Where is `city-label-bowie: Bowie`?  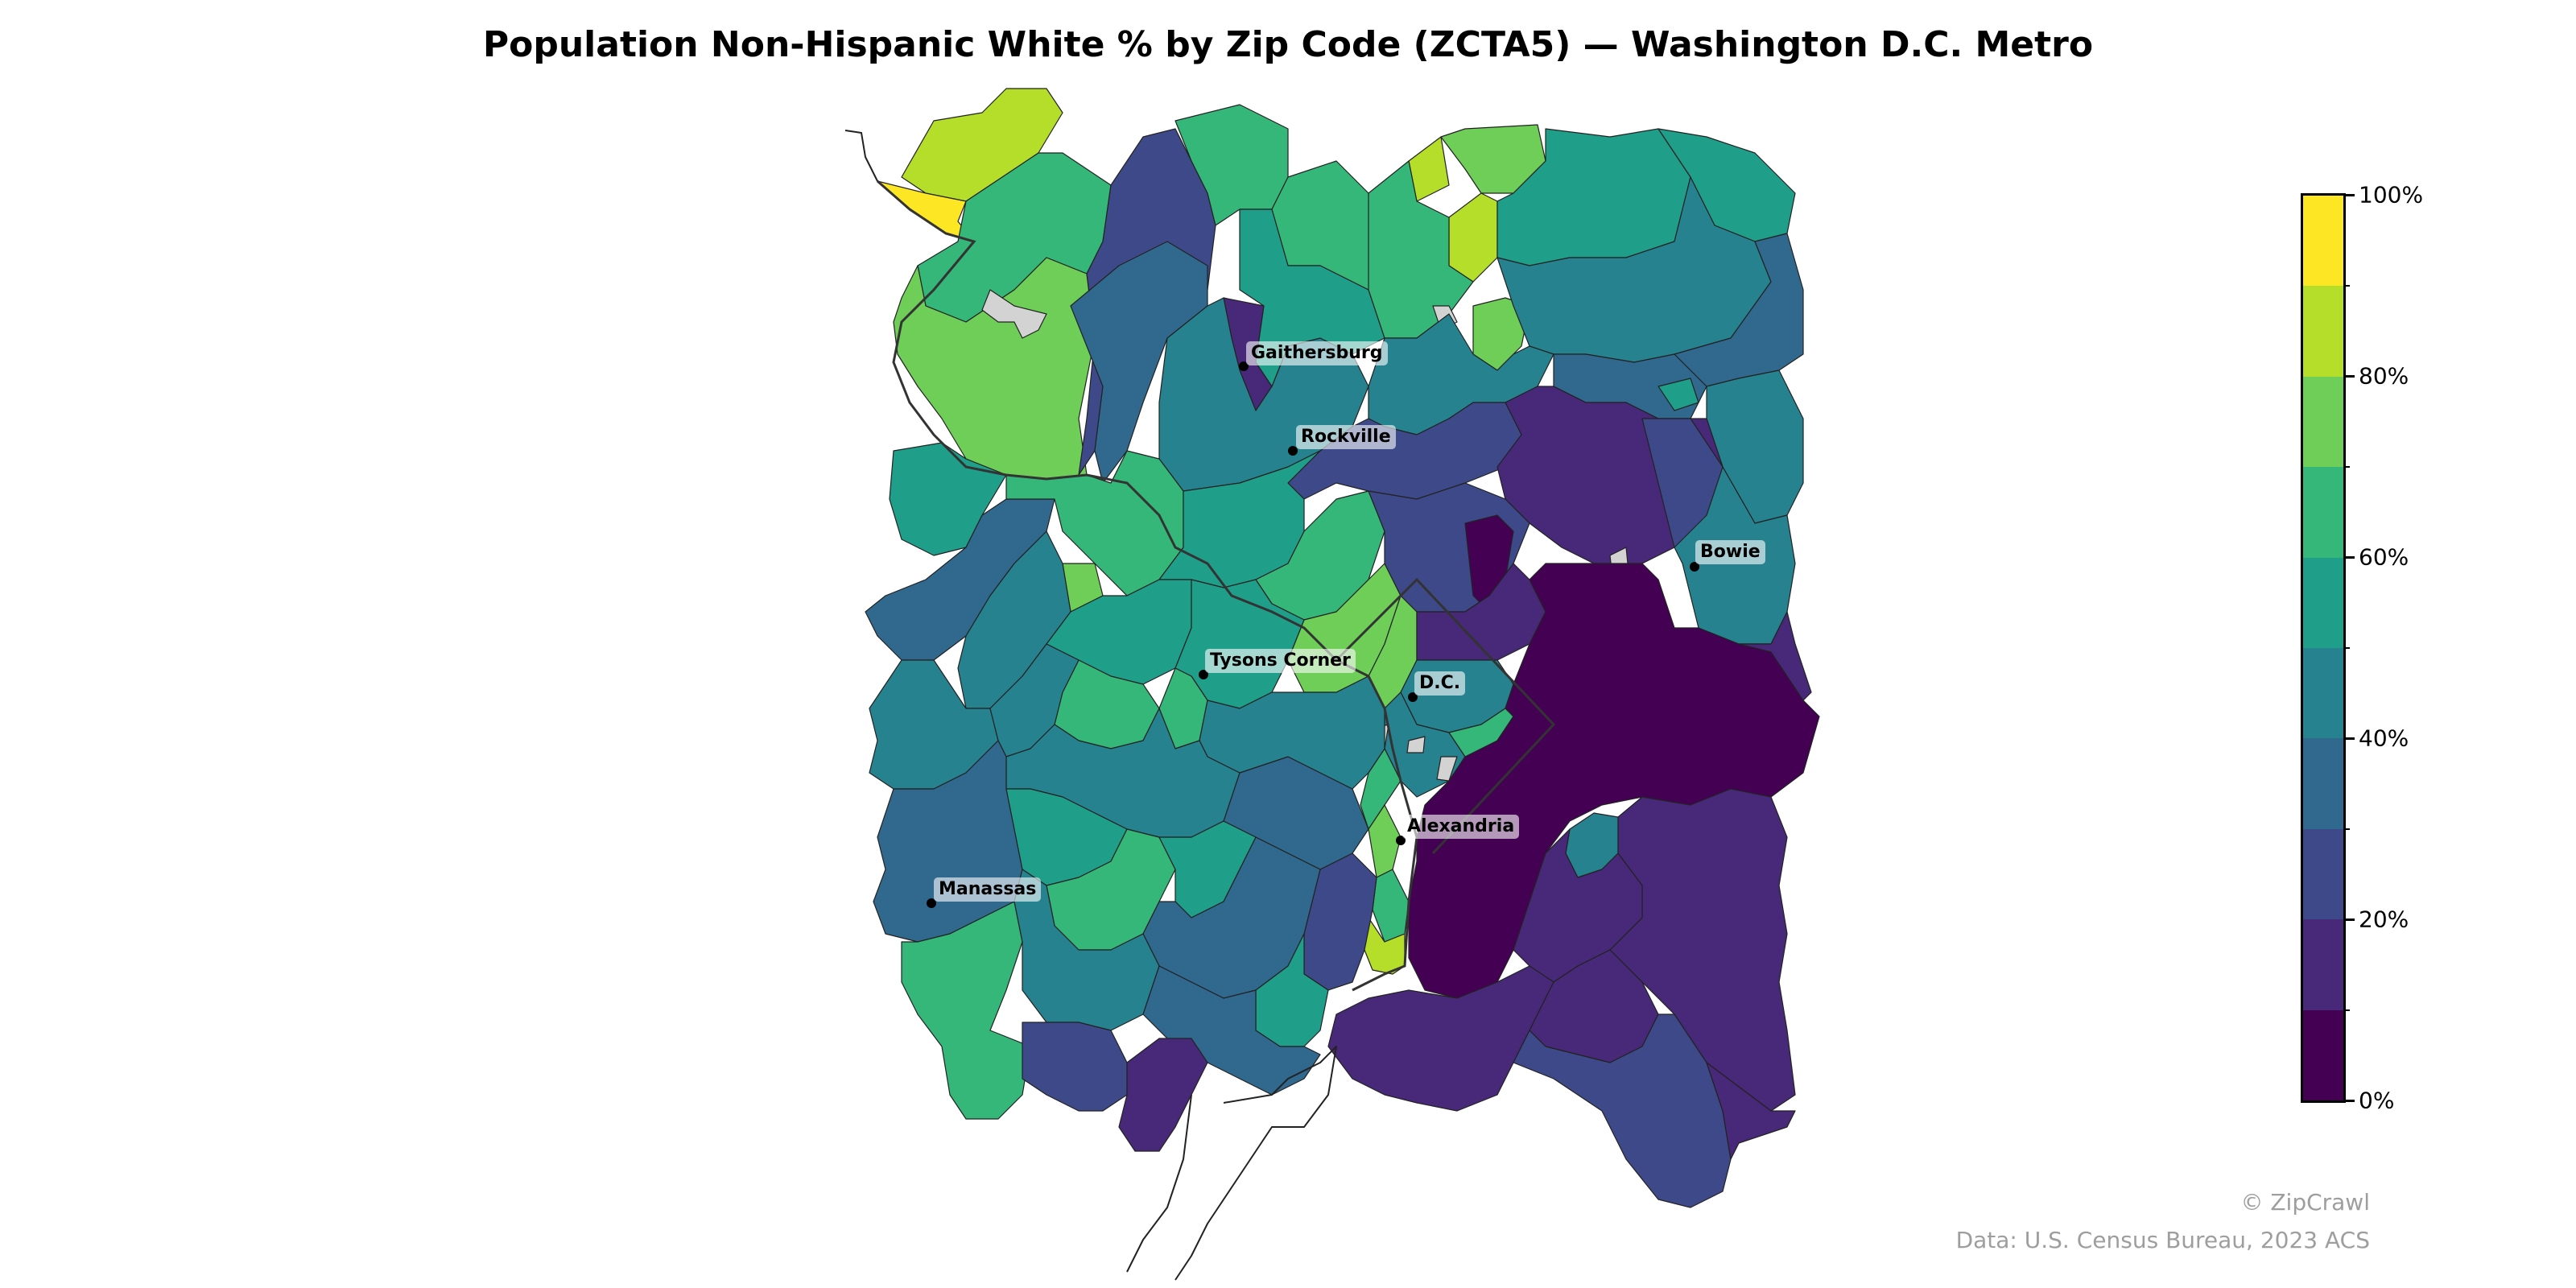 city-label-bowie: Bowie is located at coordinates (1730, 552).